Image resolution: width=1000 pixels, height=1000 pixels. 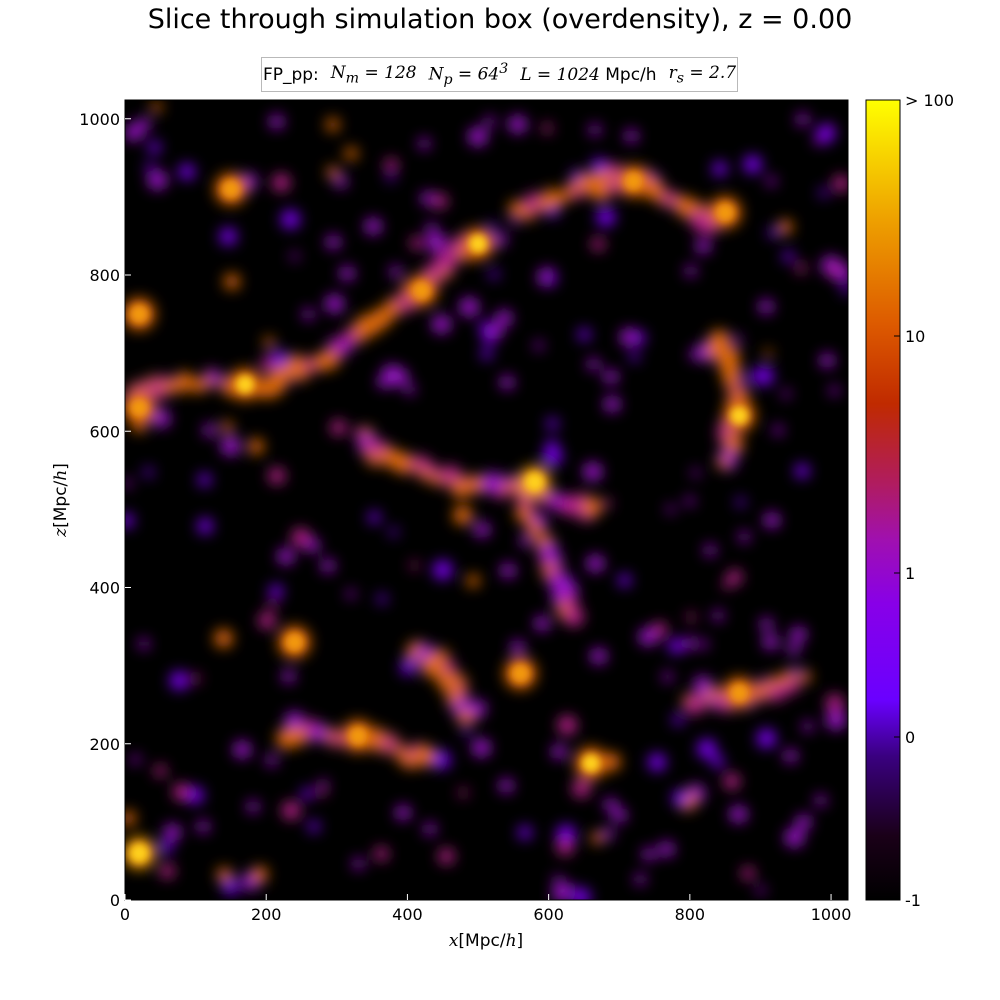 What do you see at coordinates (910, 737) in the screenshot?
I see `colorbar-tick-label: 0` at bounding box center [910, 737].